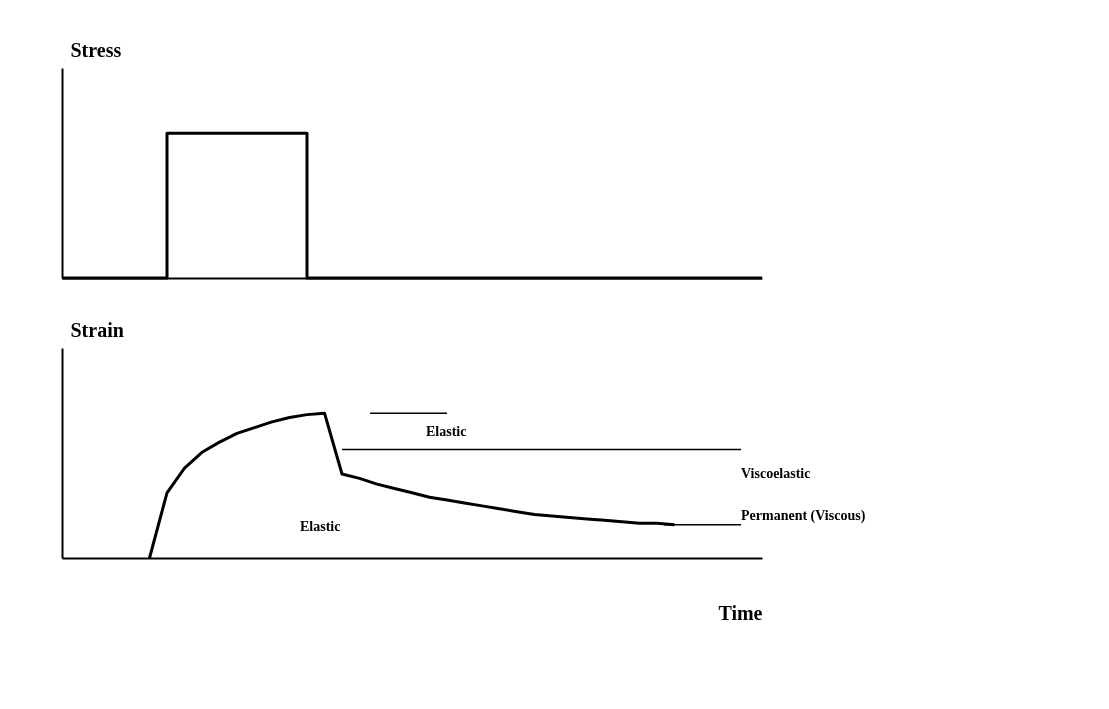 This screenshot has width=1109, height=709. What do you see at coordinates (96, 49) in the screenshot?
I see `y-axis-title: Stress` at bounding box center [96, 49].